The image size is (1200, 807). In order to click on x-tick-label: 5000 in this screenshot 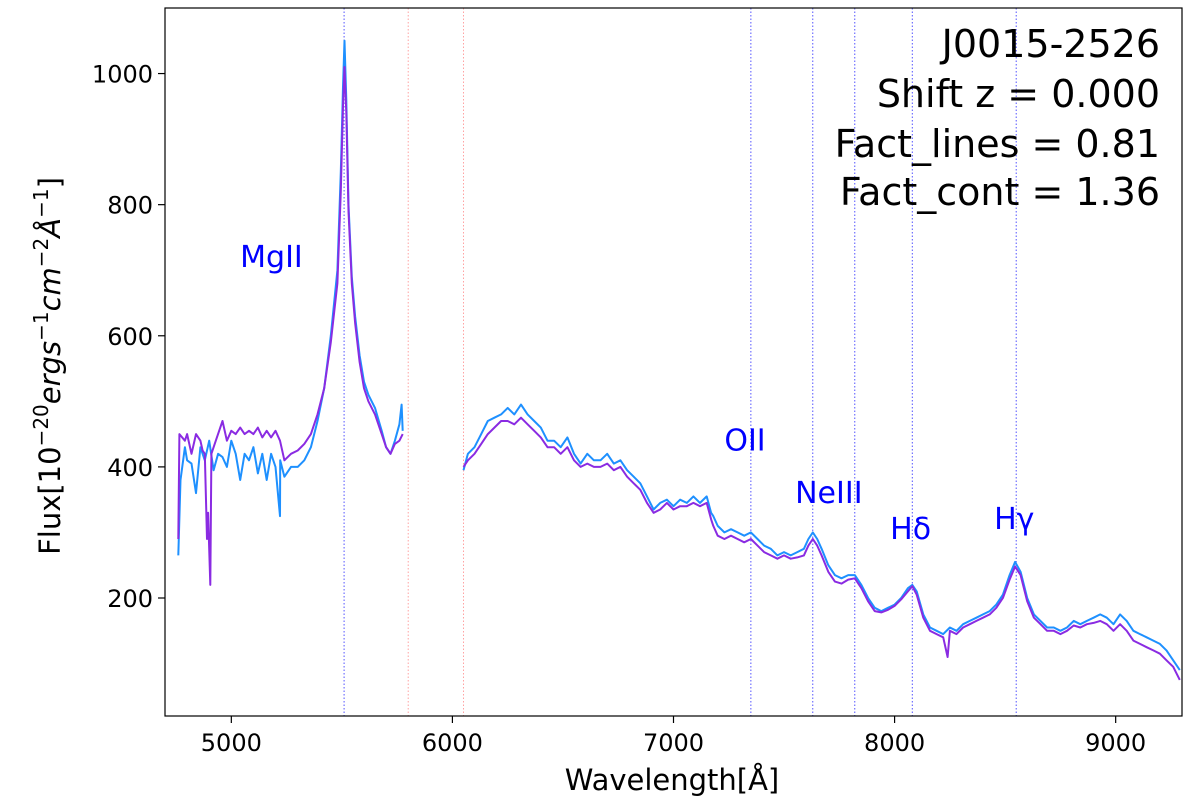, I will do `click(231, 743)`.